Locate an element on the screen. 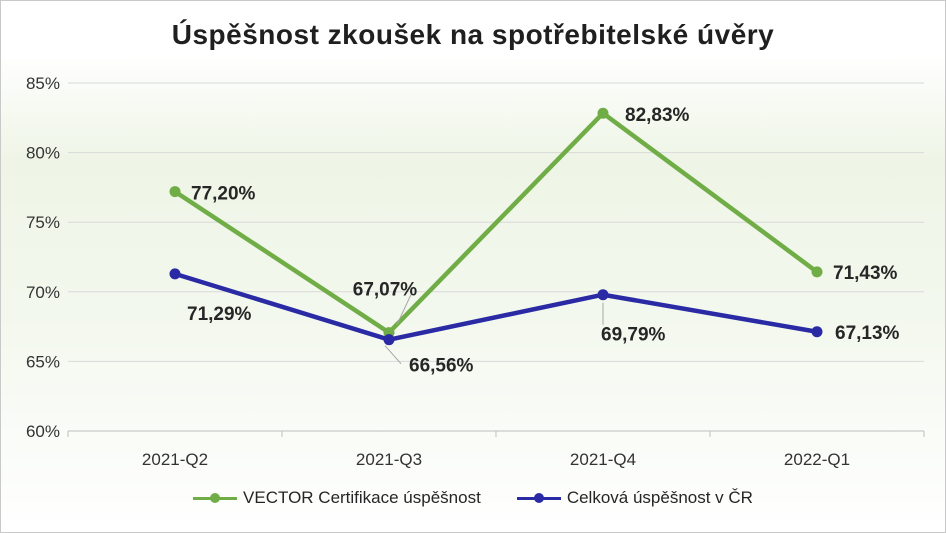  legend-label-celkova: Celková úspěšnost v ČR is located at coordinates (659, 497).